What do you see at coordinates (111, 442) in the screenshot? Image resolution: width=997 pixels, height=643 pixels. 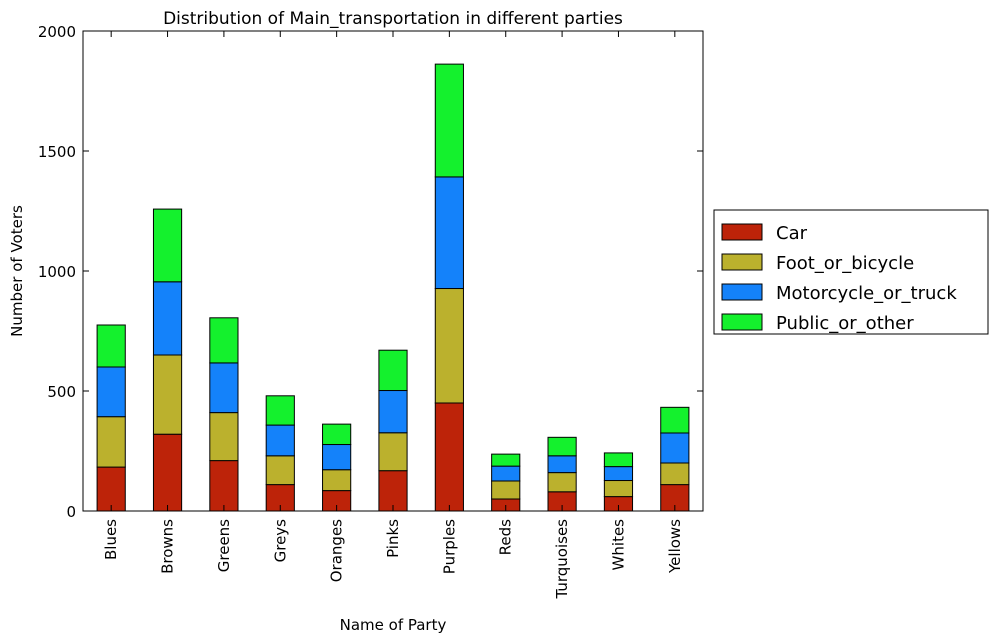 I see `bar-blues-foot-or-bicycle` at bounding box center [111, 442].